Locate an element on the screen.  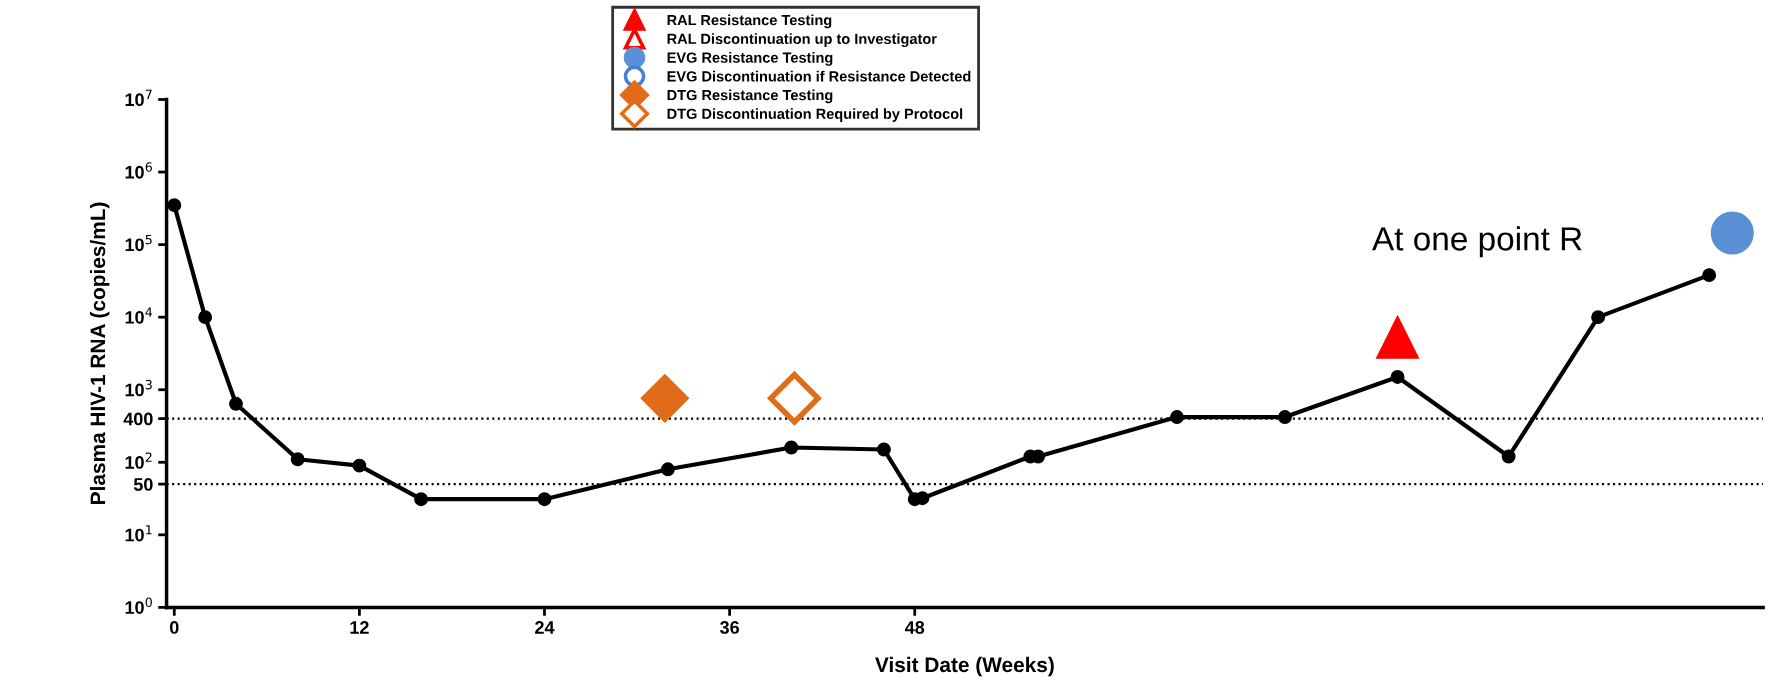
y-tick-label: 10$^{4}$ is located at coordinates (139, 315).